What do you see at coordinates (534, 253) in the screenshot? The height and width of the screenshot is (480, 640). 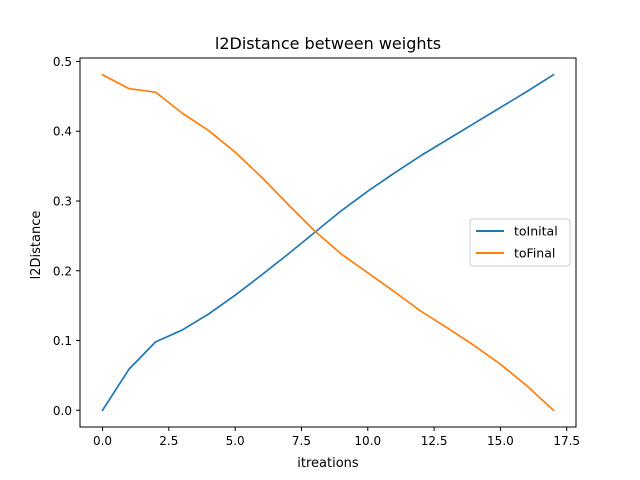 I see `legend-label-toFinal: toFinal` at bounding box center [534, 253].